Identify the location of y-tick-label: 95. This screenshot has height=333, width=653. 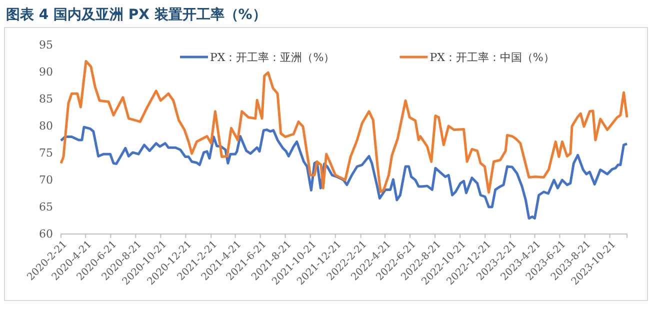
(46, 45).